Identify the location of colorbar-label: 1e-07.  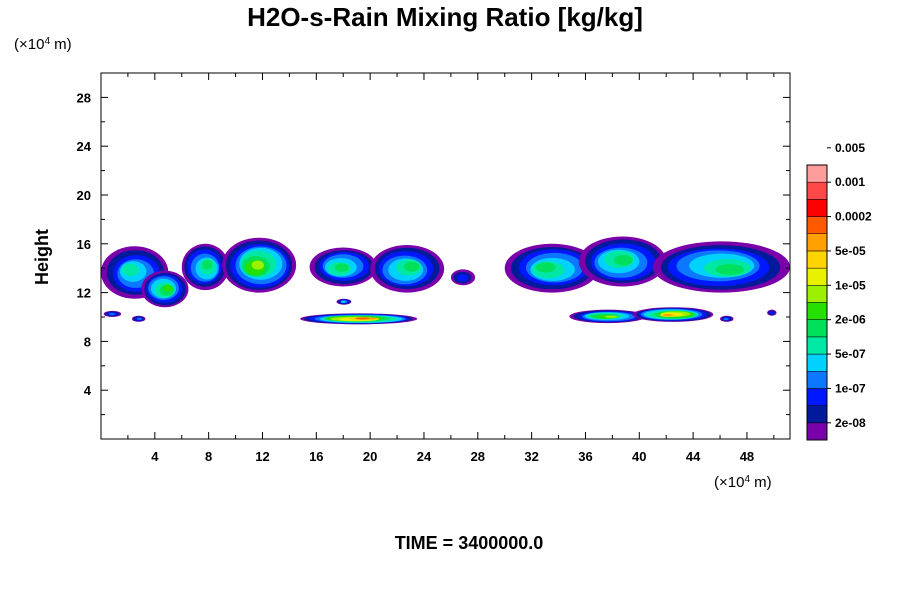
(850, 388).